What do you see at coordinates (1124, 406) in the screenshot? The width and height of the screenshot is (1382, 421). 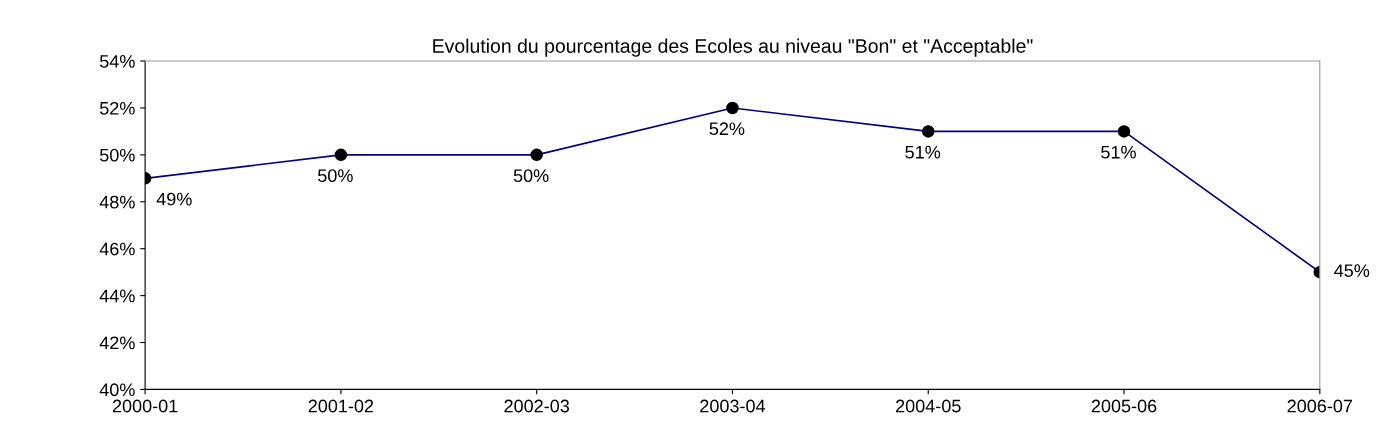 I see `x-tick-label: 2005-06` at bounding box center [1124, 406].